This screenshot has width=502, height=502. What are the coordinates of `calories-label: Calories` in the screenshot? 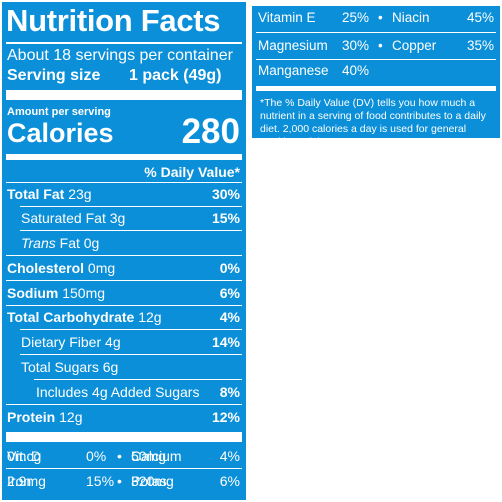 It's located at (60, 133).